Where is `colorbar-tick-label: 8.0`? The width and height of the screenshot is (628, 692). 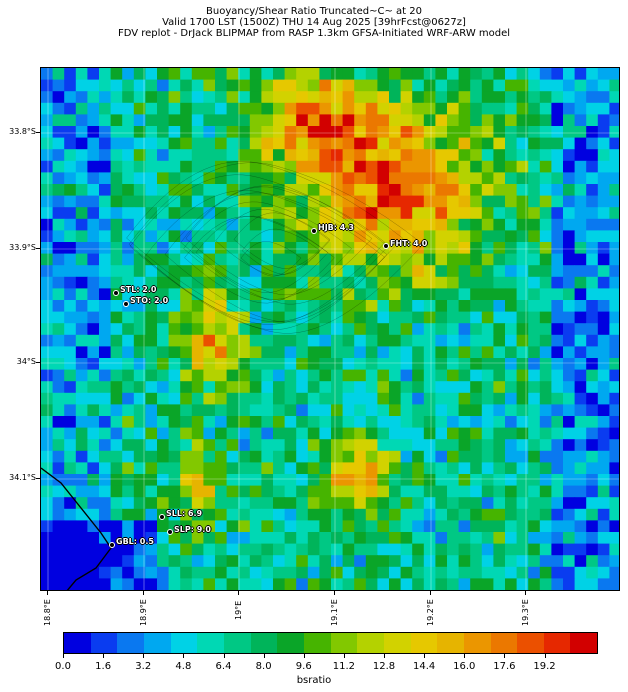 colorbar-tick-label: 8.0 is located at coordinates (263, 666).